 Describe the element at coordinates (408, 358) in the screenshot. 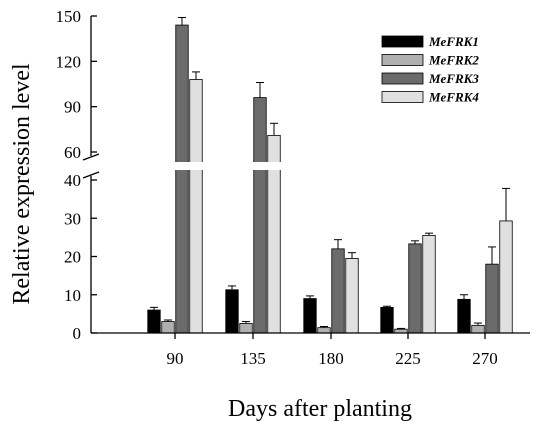

I see `x-tick-label: 225` at that location.